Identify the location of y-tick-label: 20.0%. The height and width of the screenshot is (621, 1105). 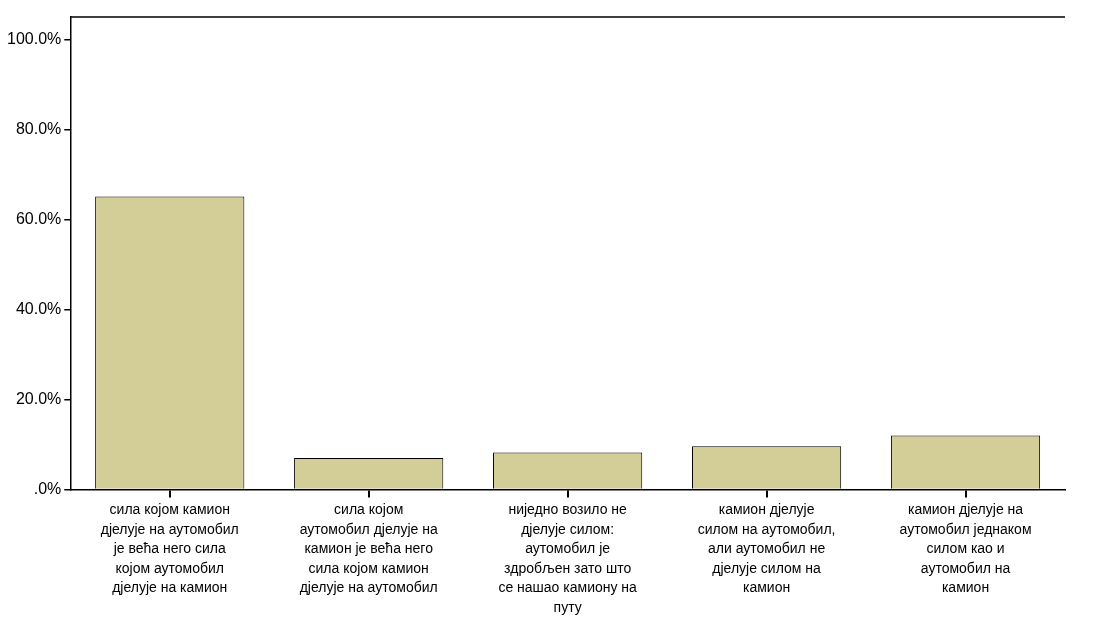
(38, 398).